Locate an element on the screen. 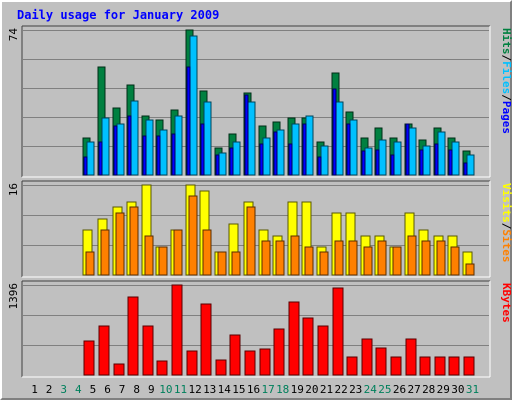 The image size is (512, 400). x-tick-label: 8 is located at coordinates (136, 389).